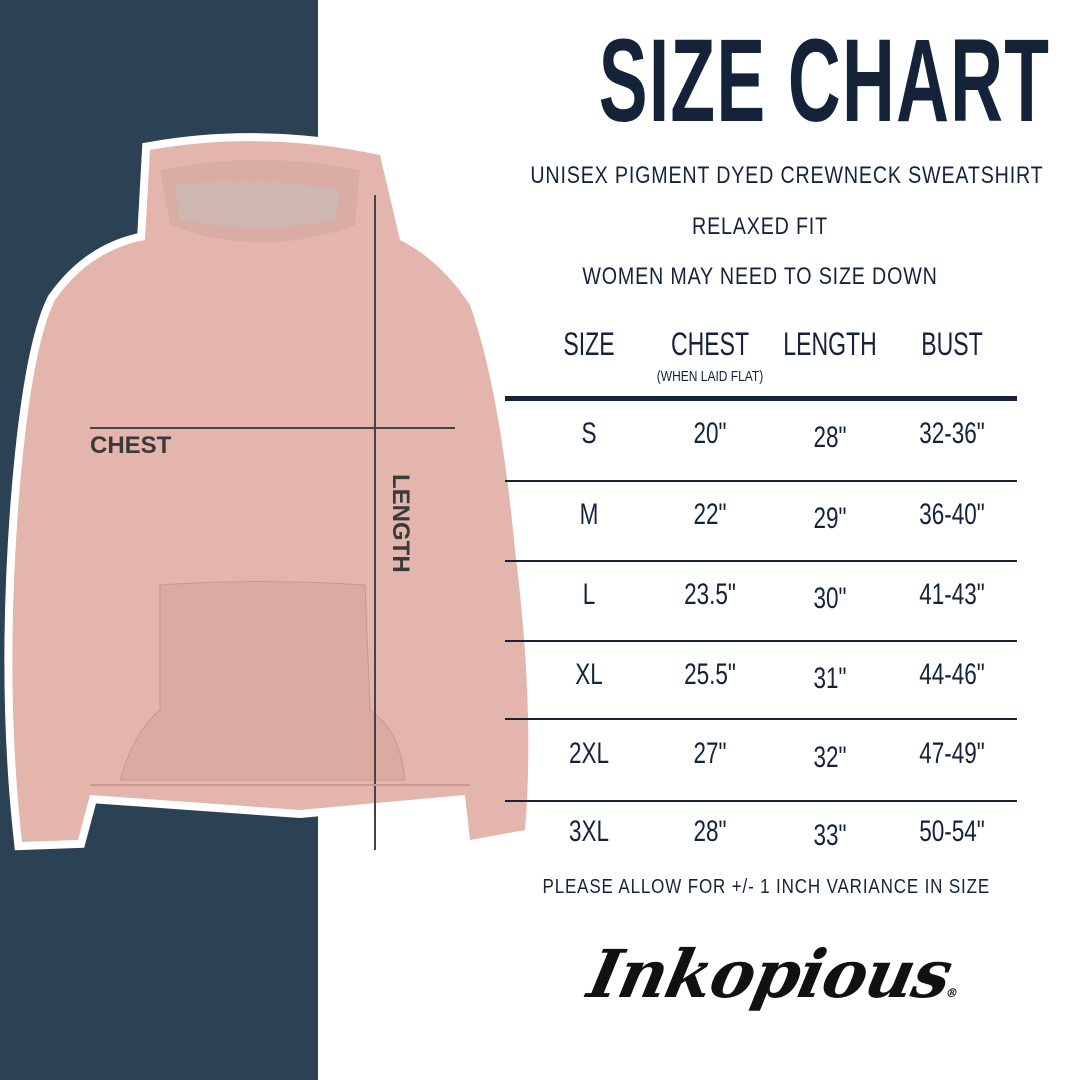  I want to click on fit-subtitle: RELAXED FIT, so click(760, 226).